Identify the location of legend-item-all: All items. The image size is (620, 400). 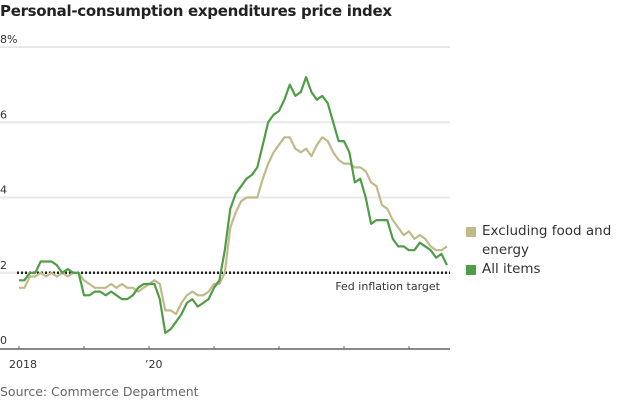
(541, 269).